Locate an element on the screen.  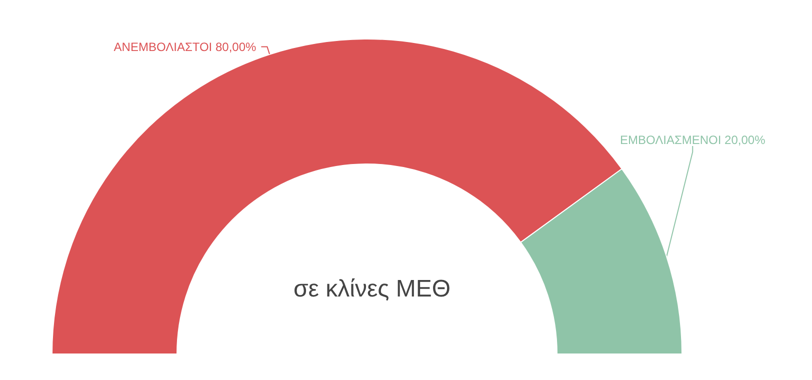
slice-label: ΑΝΕΜΒΟΛΙΑΣΤΟΙ 80,00% is located at coordinates (185, 47).